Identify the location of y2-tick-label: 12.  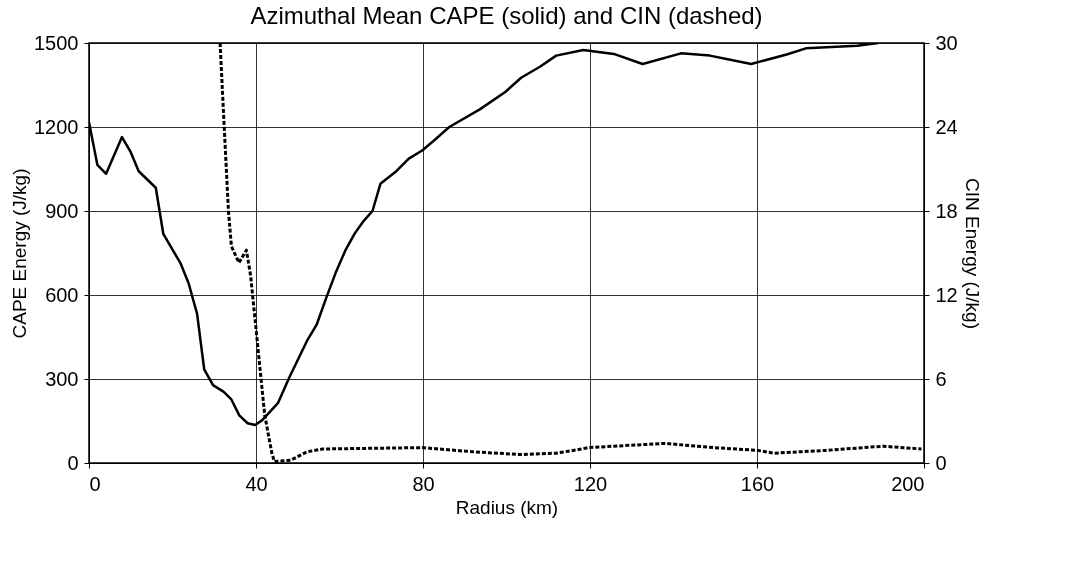
(946, 294).